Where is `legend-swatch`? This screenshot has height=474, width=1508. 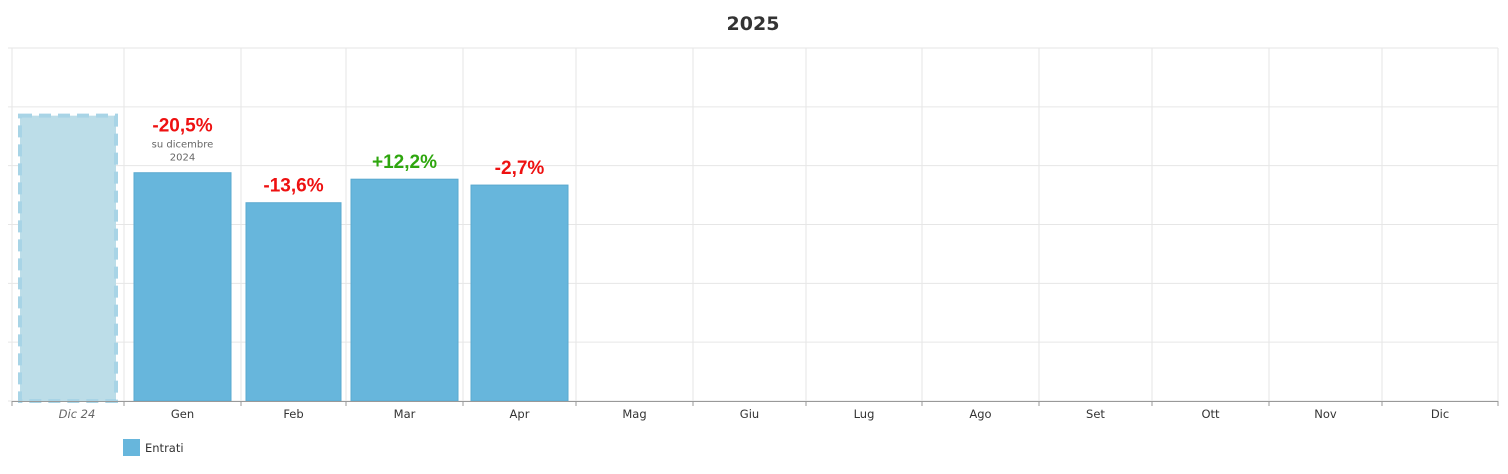
legend-swatch is located at coordinates (131, 447).